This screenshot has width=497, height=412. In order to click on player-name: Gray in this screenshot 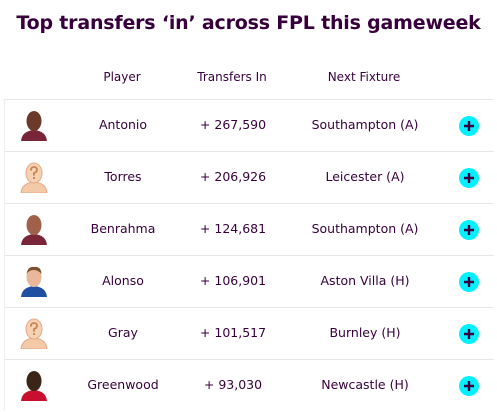, I will do `click(123, 332)`.